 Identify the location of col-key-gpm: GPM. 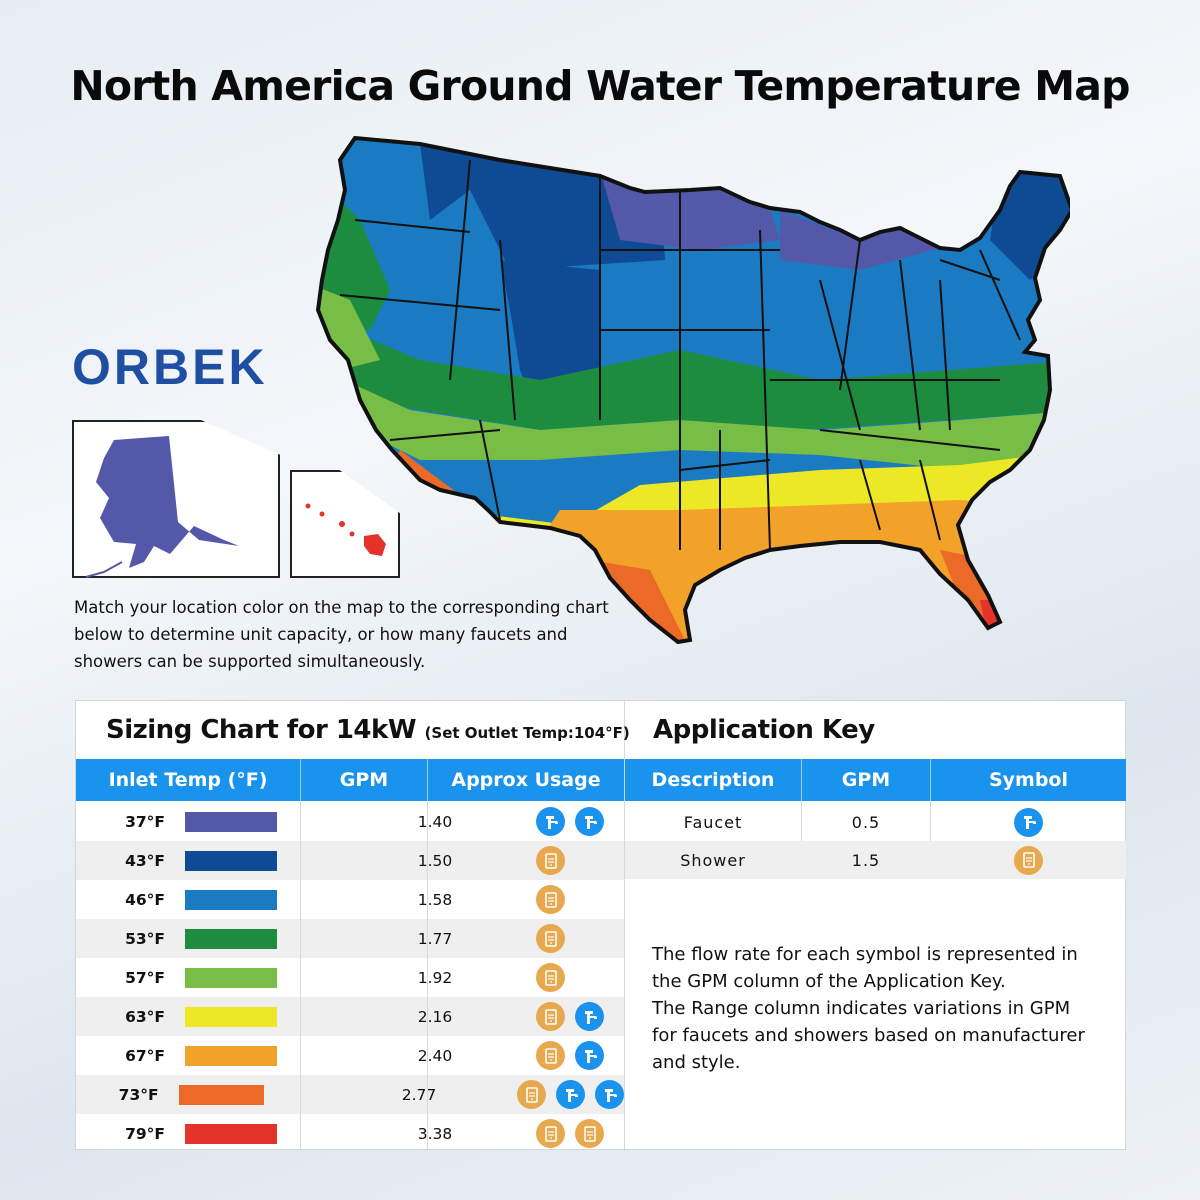
(866, 780).